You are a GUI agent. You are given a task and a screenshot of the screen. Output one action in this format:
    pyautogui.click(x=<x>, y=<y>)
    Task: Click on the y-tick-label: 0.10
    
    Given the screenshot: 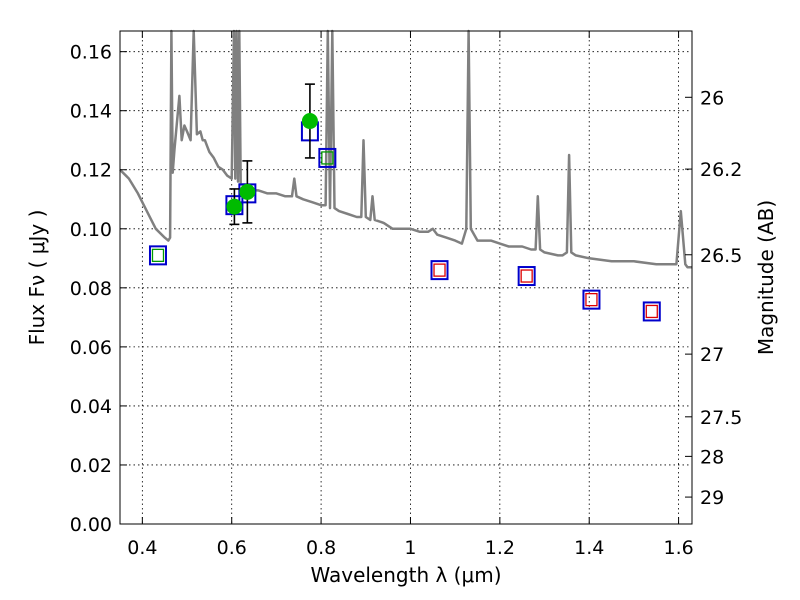 What is the action you would take?
    pyautogui.click(x=91, y=230)
    